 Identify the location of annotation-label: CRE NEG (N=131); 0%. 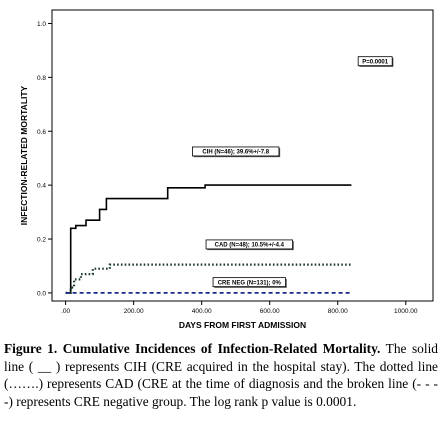
(250, 283).